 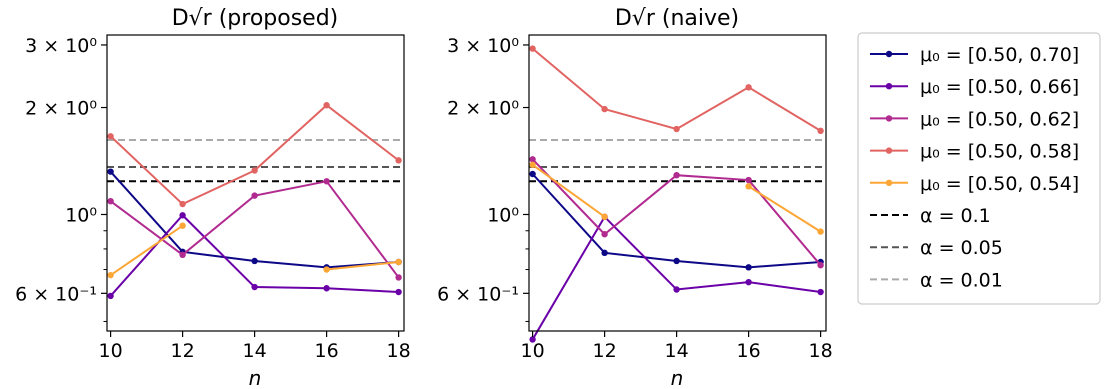 What do you see at coordinates (677, 18) in the screenshot?
I see `panel-title-naive: D√r (naive)` at bounding box center [677, 18].